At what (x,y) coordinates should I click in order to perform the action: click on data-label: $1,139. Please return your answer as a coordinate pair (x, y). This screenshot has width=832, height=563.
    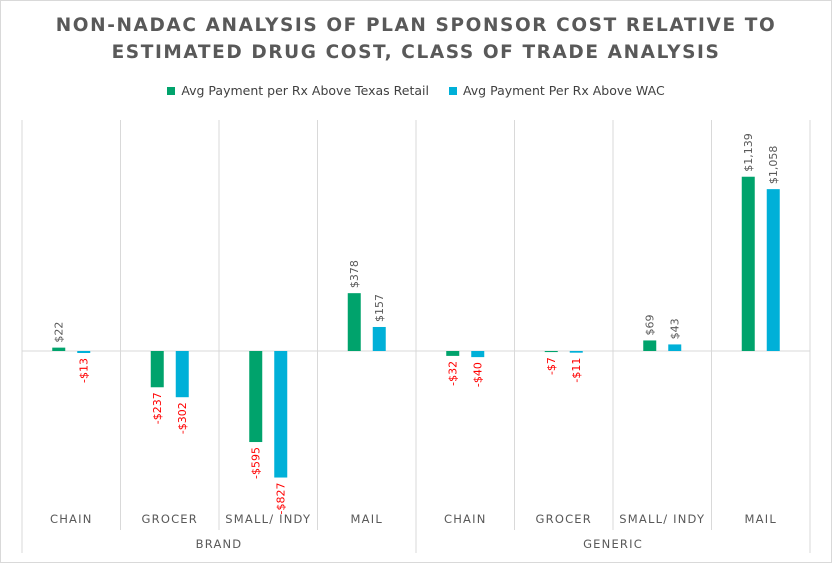
    Looking at the image, I should click on (748, 152).